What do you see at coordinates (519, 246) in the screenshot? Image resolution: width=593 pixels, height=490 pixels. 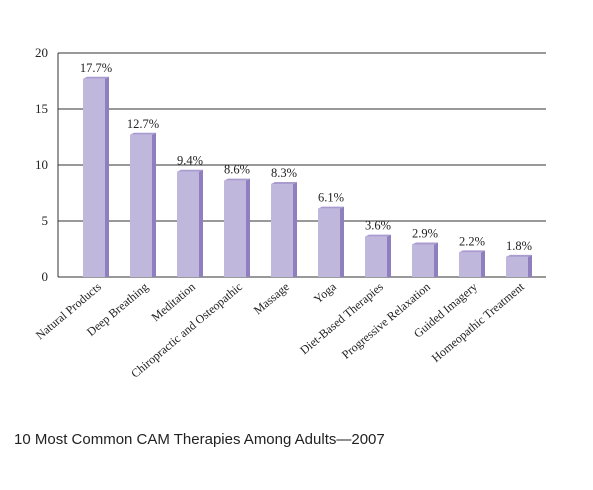 I see `data-label: 1.8%` at bounding box center [519, 246].